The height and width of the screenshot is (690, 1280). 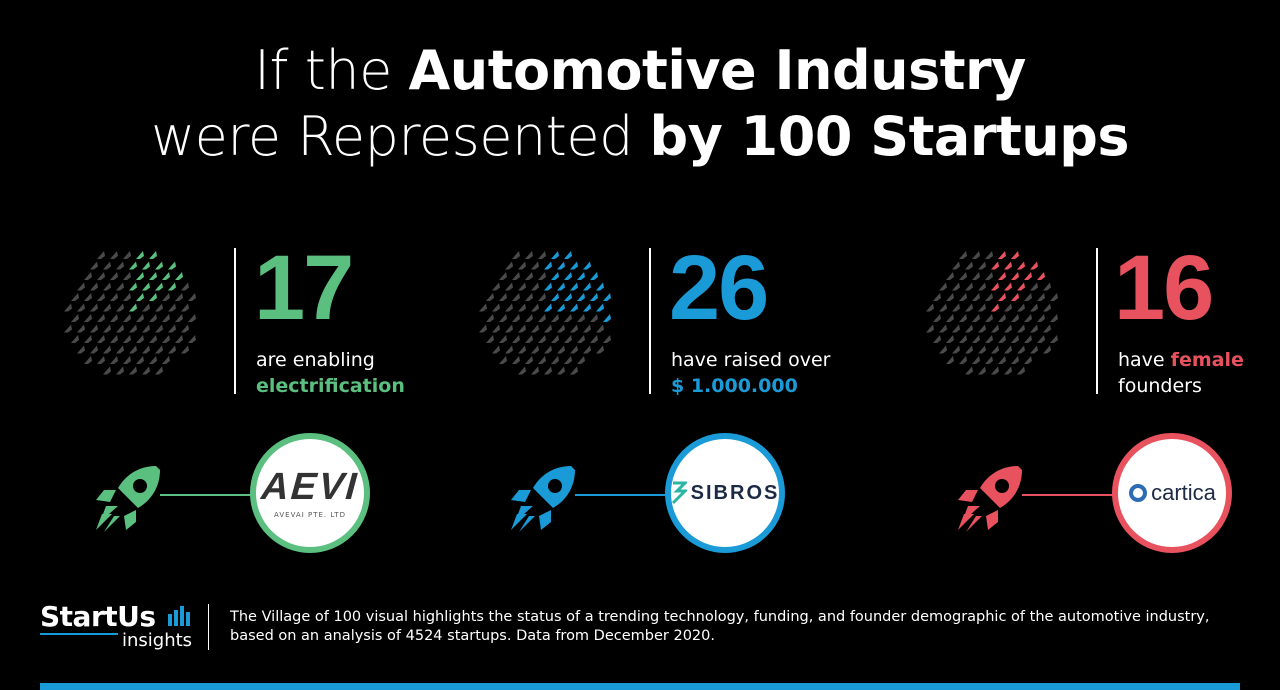 What do you see at coordinates (1172, 493) in the screenshot?
I see `company-logo-cartica: cartica` at bounding box center [1172, 493].